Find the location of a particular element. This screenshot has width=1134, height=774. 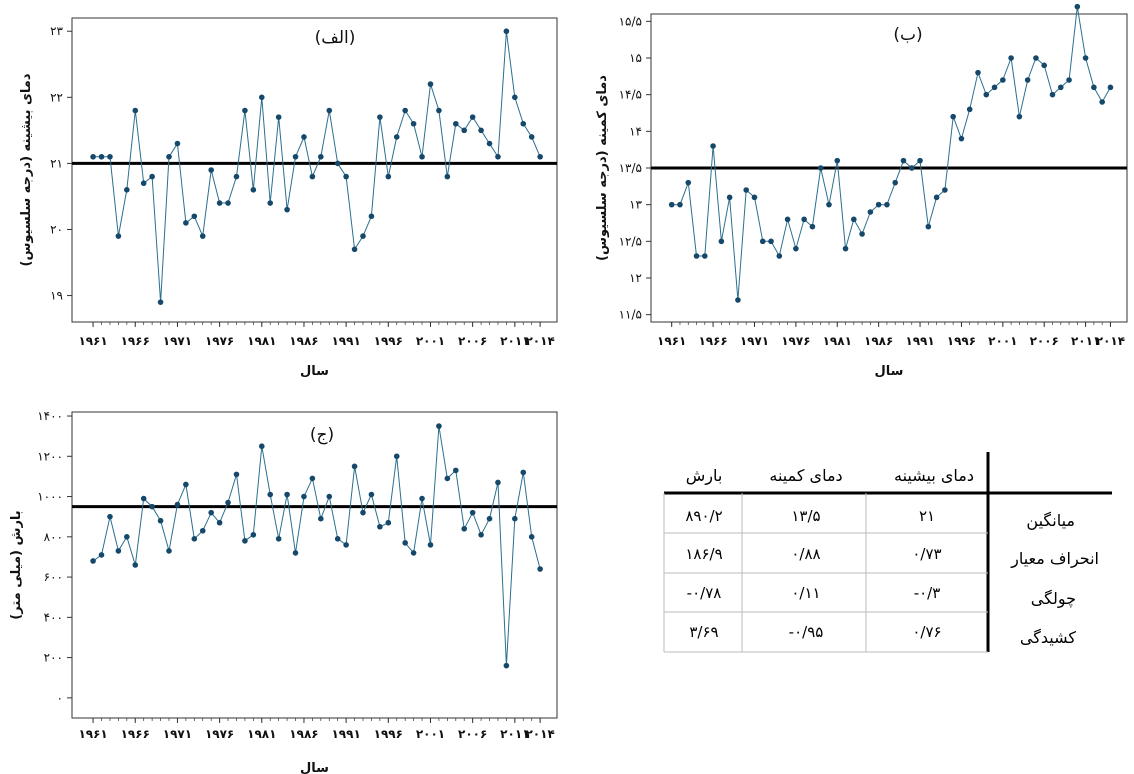

panel-label: (ج) is located at coordinates (322, 435).